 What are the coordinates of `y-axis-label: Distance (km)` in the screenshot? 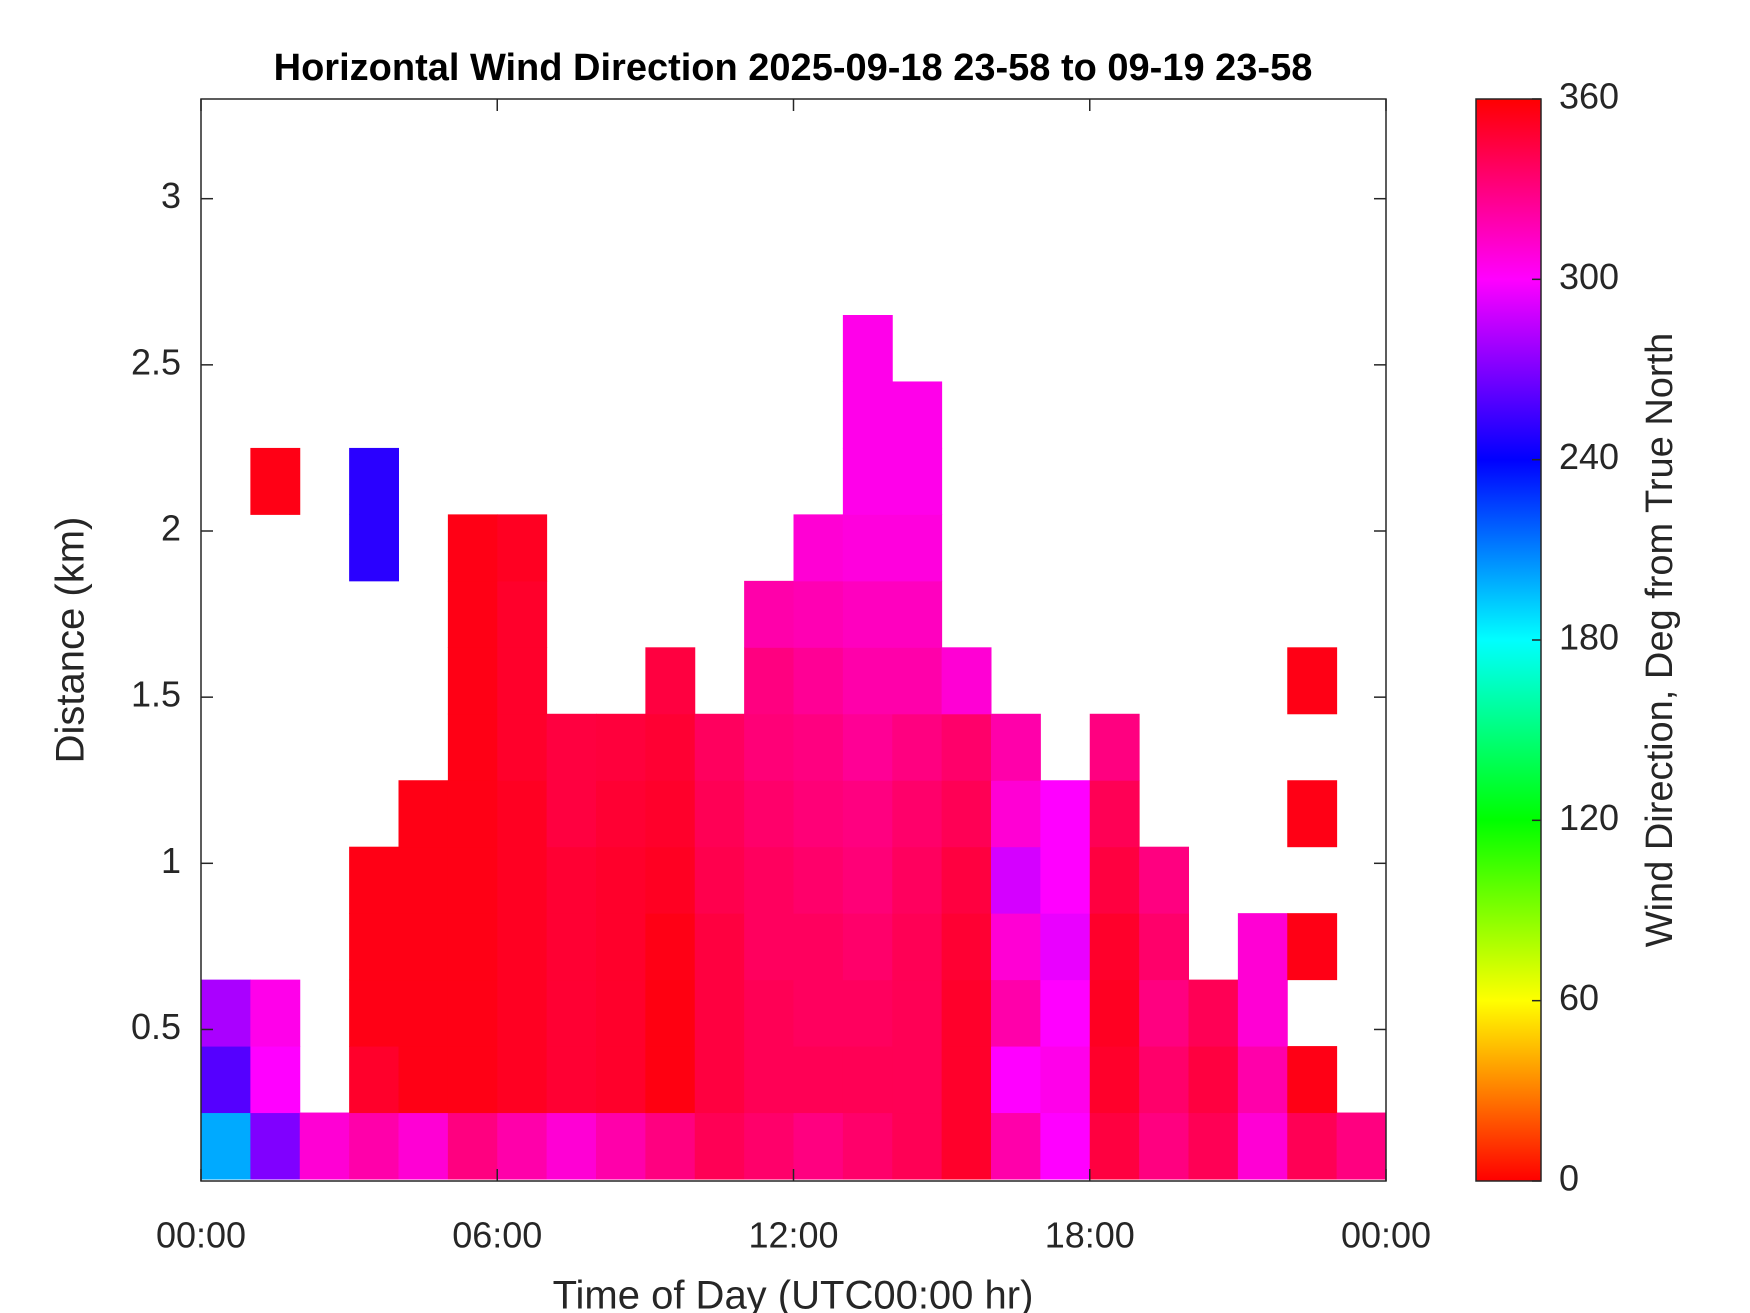 It's located at (71, 640).